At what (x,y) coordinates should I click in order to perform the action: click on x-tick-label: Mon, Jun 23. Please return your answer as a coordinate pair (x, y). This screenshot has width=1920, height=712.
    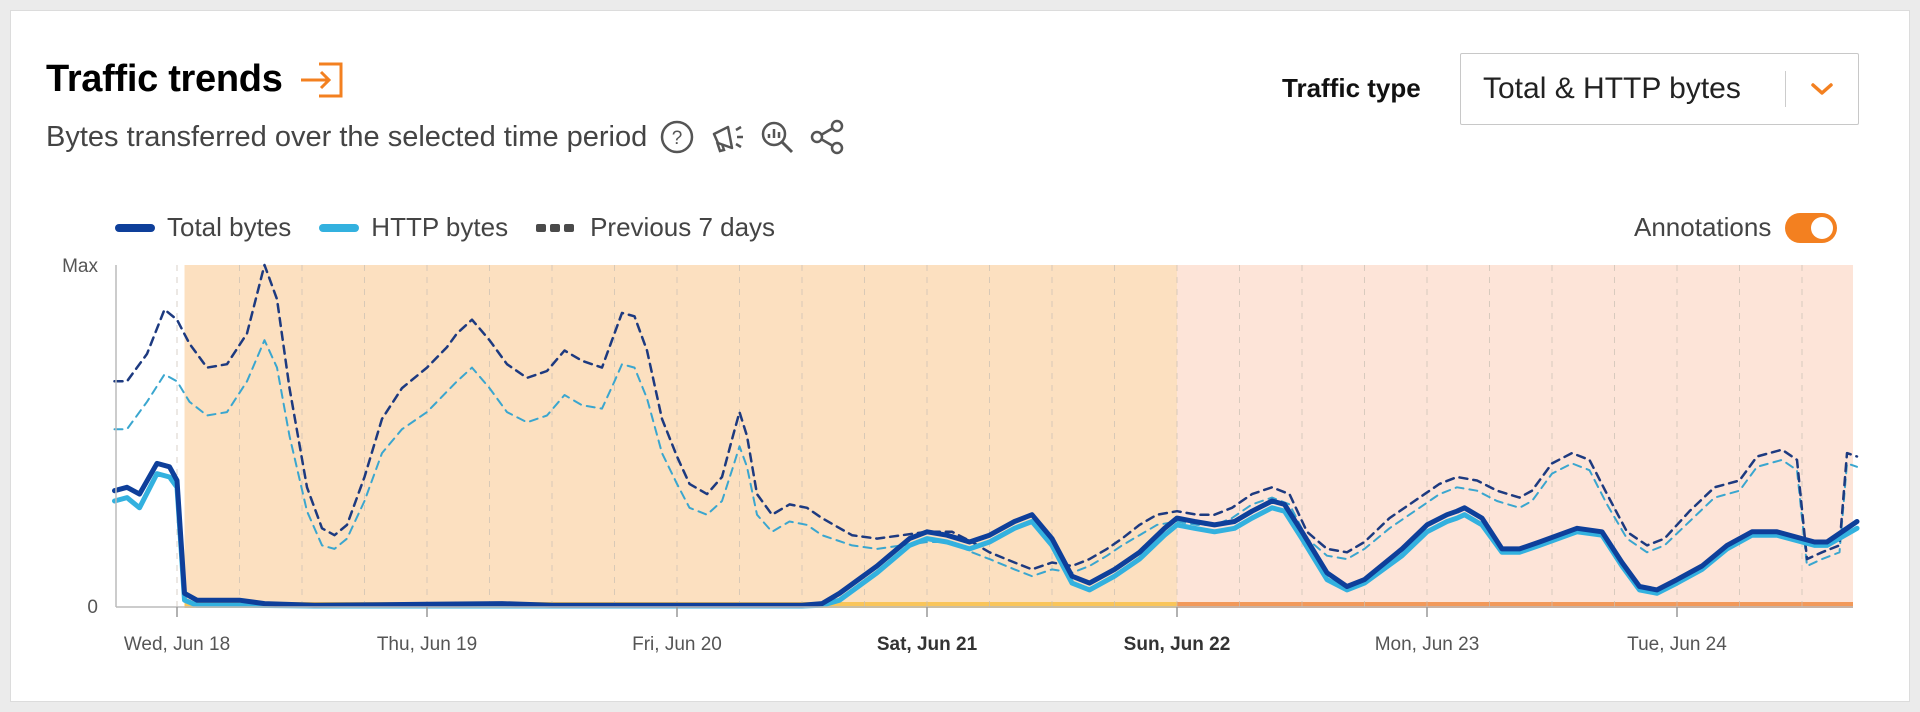
    Looking at the image, I should click on (1427, 644).